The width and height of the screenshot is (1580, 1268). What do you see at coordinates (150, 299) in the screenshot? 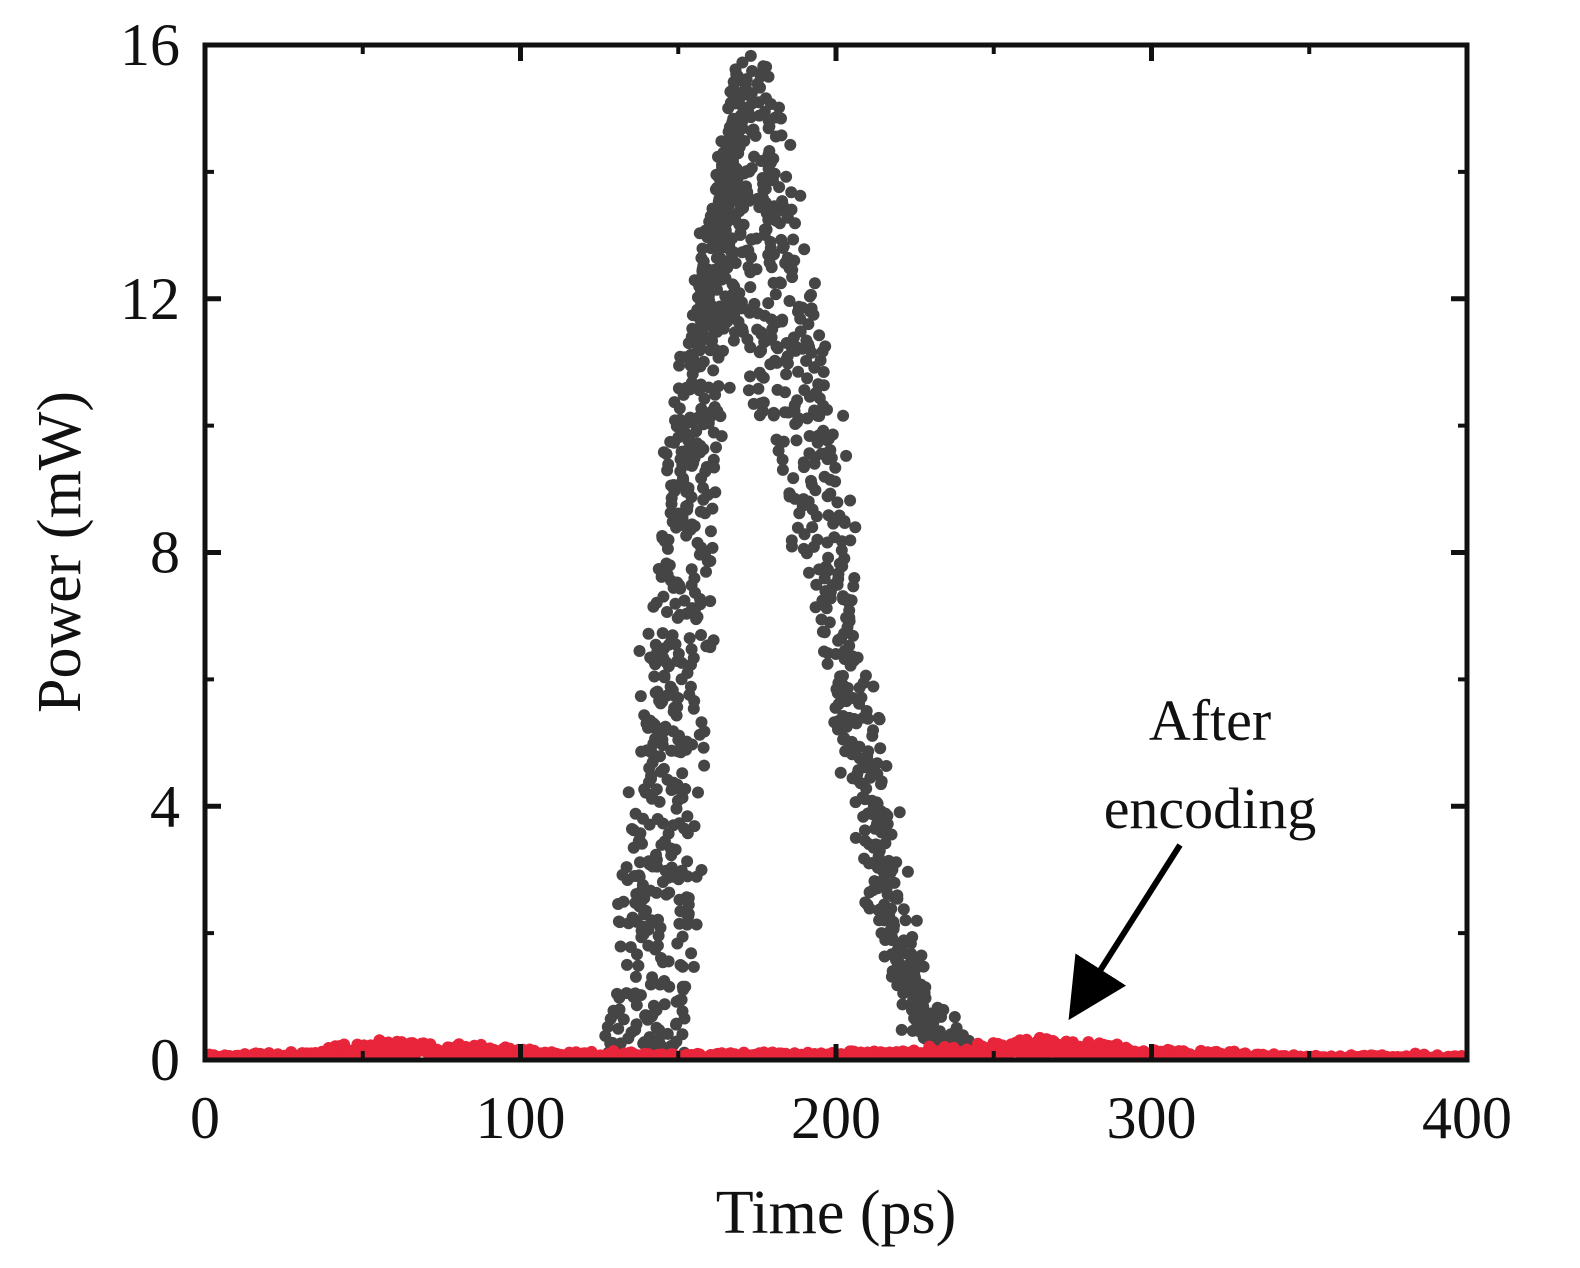
I see `y-tick-label: 12` at bounding box center [150, 299].